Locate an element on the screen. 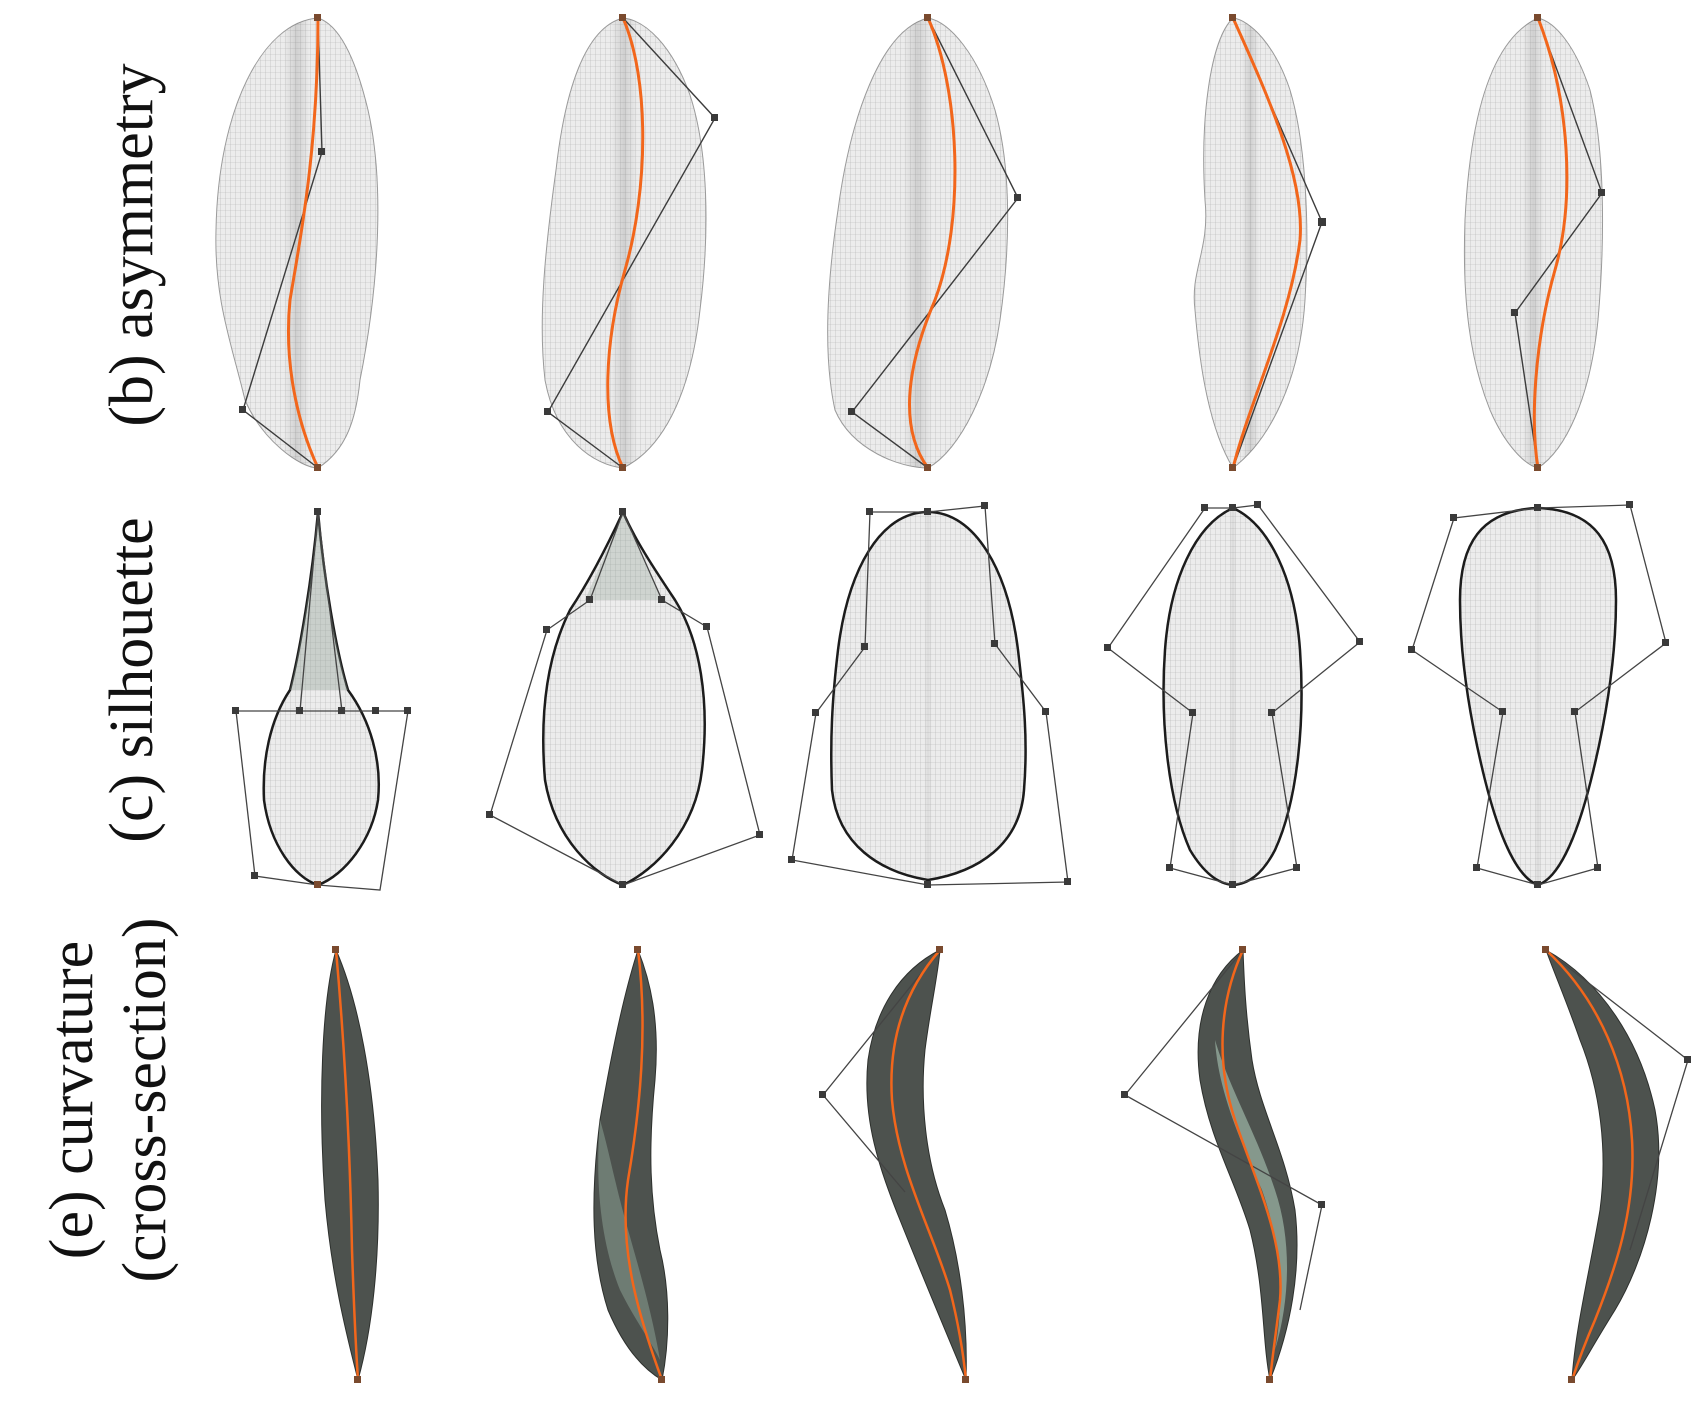  row-label-cross-section: (cross-section) is located at coordinates (145, 1100).